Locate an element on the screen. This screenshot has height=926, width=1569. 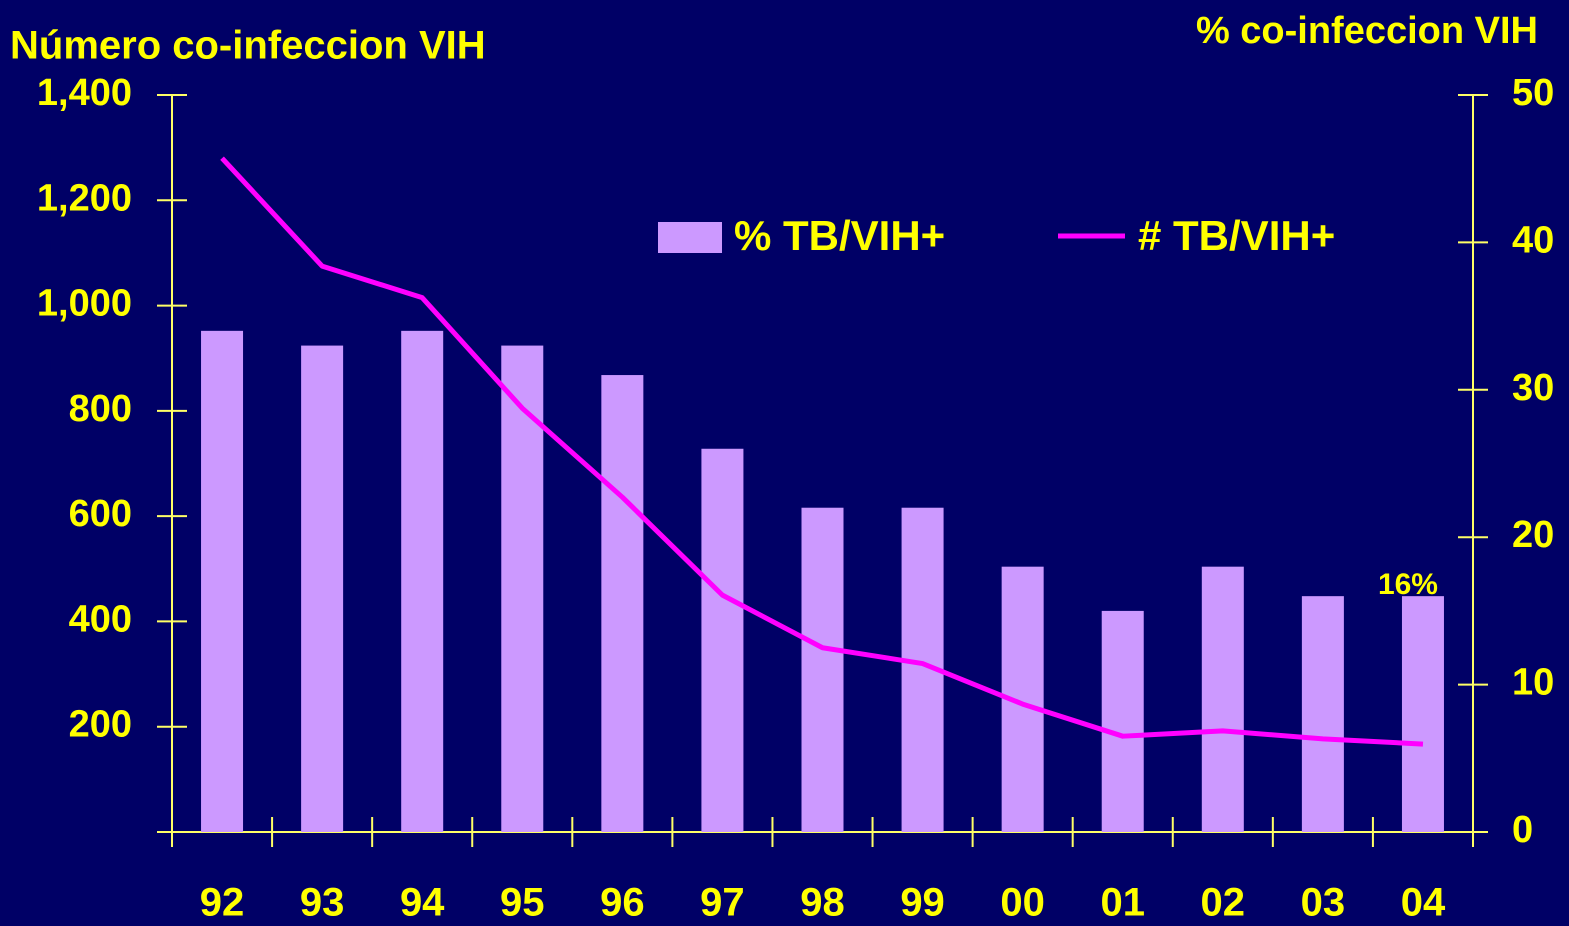
x-tick-label: 01 is located at coordinates (1122, 903).